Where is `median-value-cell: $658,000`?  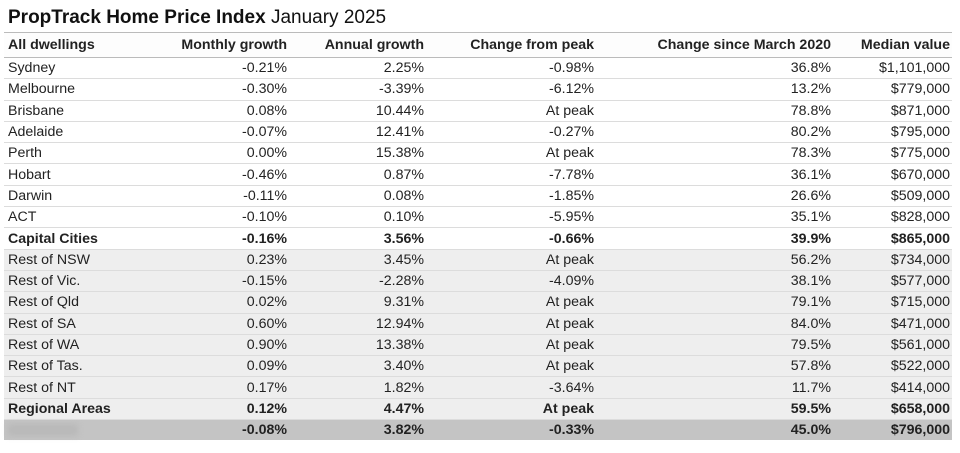
median-value-cell: $658,000 is located at coordinates (892, 409).